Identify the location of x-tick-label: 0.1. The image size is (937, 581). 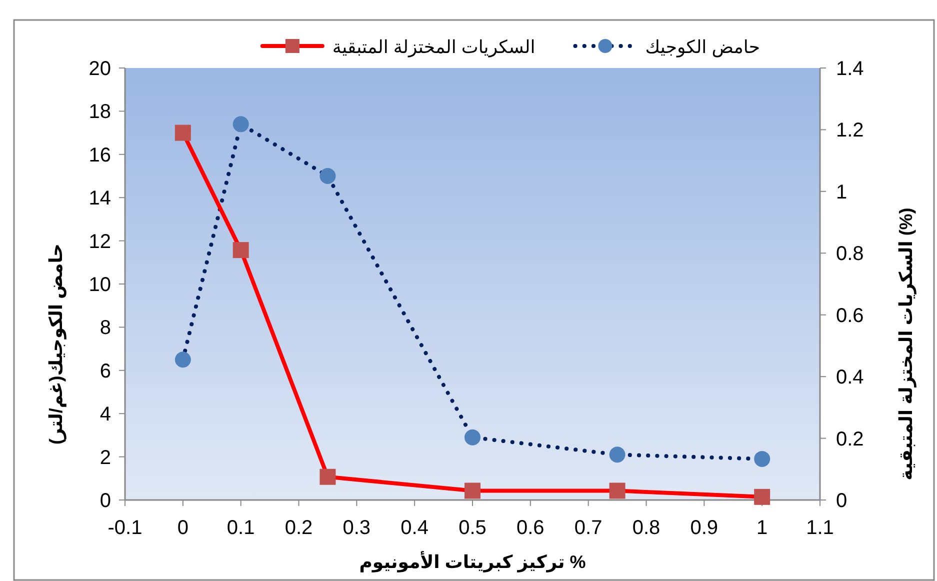
(240, 528).